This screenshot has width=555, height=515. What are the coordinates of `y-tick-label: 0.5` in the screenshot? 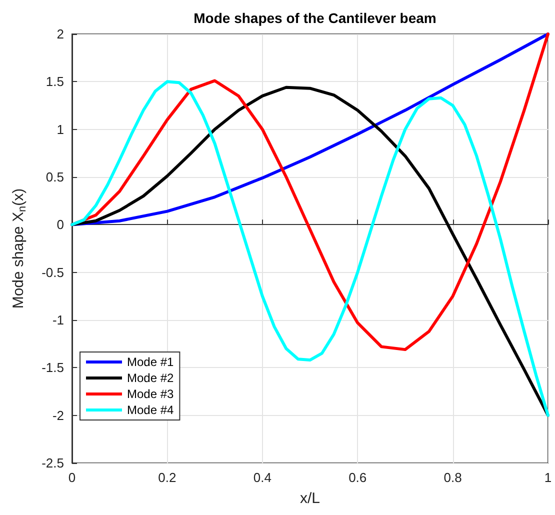 It's located at (55, 177).